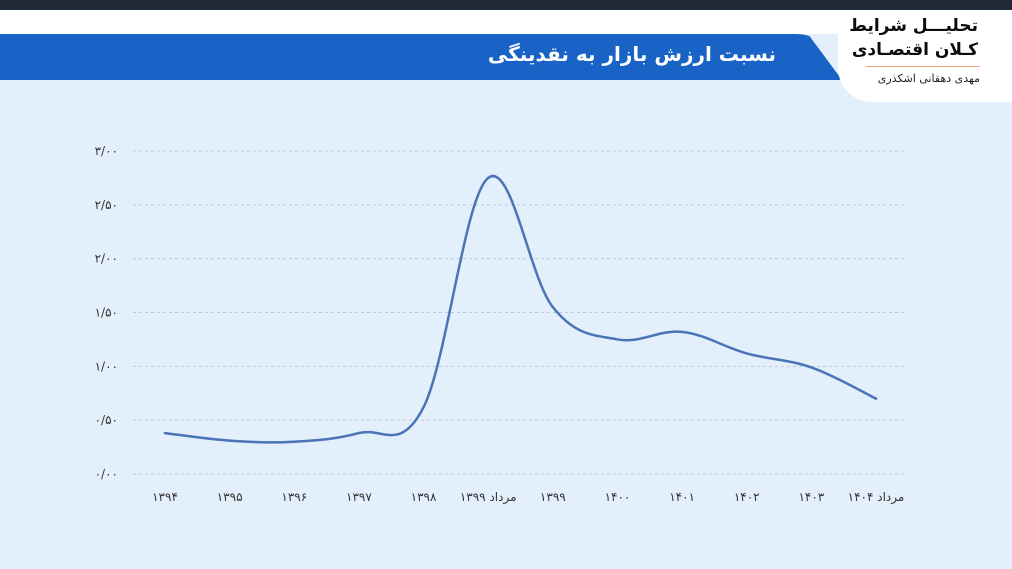 The width and height of the screenshot is (1012, 569). I want to click on y-axis-ticks: ۰/۰۰ ۰/۵۰ ۱/۰۰ ۱/۵۰ ۲/۰۰ ۲/۵۰ ۳/۰۰, so click(106, 312).